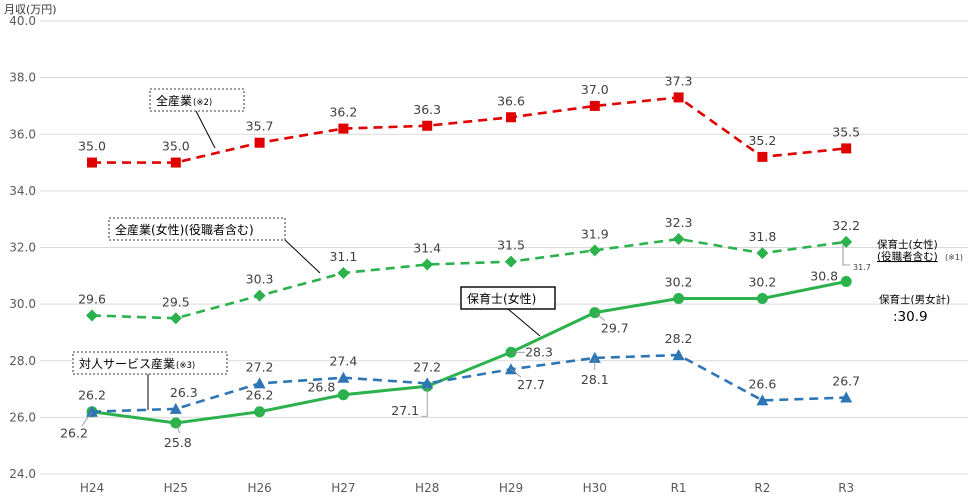 The height and width of the screenshot is (498, 973). Describe the element at coordinates (679, 222) in the screenshot. I see `data-label: 32.3` at that location.